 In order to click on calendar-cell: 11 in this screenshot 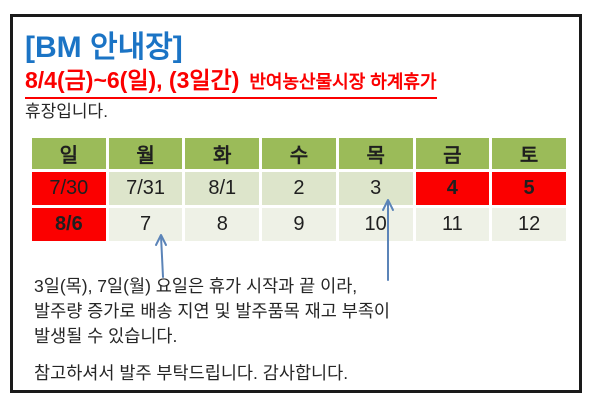, I will do `click(452, 224)`.